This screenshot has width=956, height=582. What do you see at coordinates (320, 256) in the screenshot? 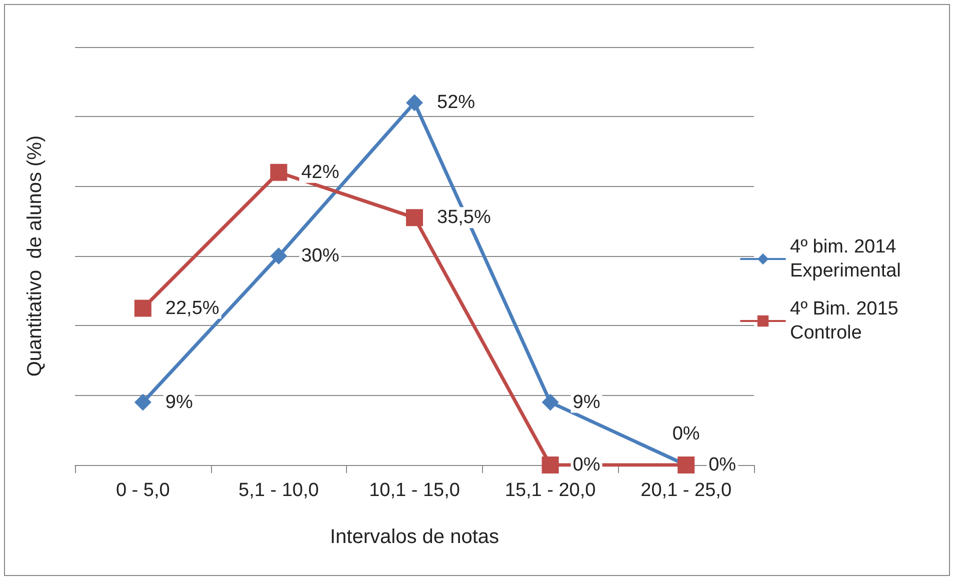
I see `data-label: 30%` at bounding box center [320, 256].